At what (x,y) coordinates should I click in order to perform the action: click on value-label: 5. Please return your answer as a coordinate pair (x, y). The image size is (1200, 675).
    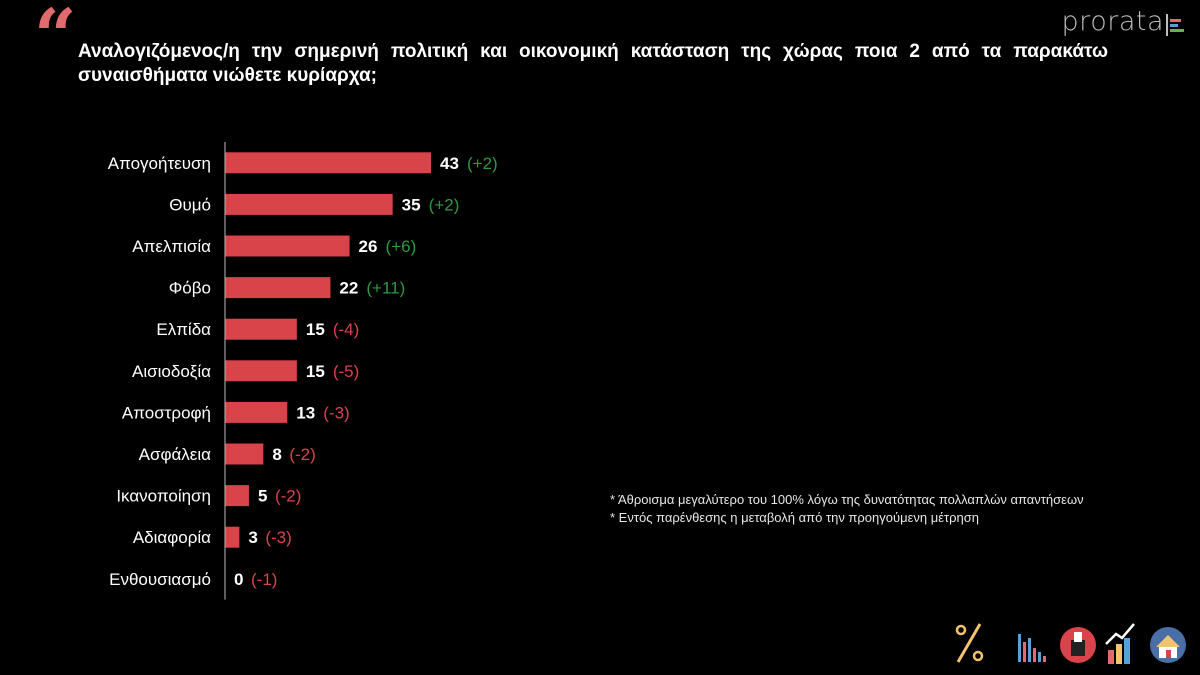
    Looking at the image, I should click on (262, 496).